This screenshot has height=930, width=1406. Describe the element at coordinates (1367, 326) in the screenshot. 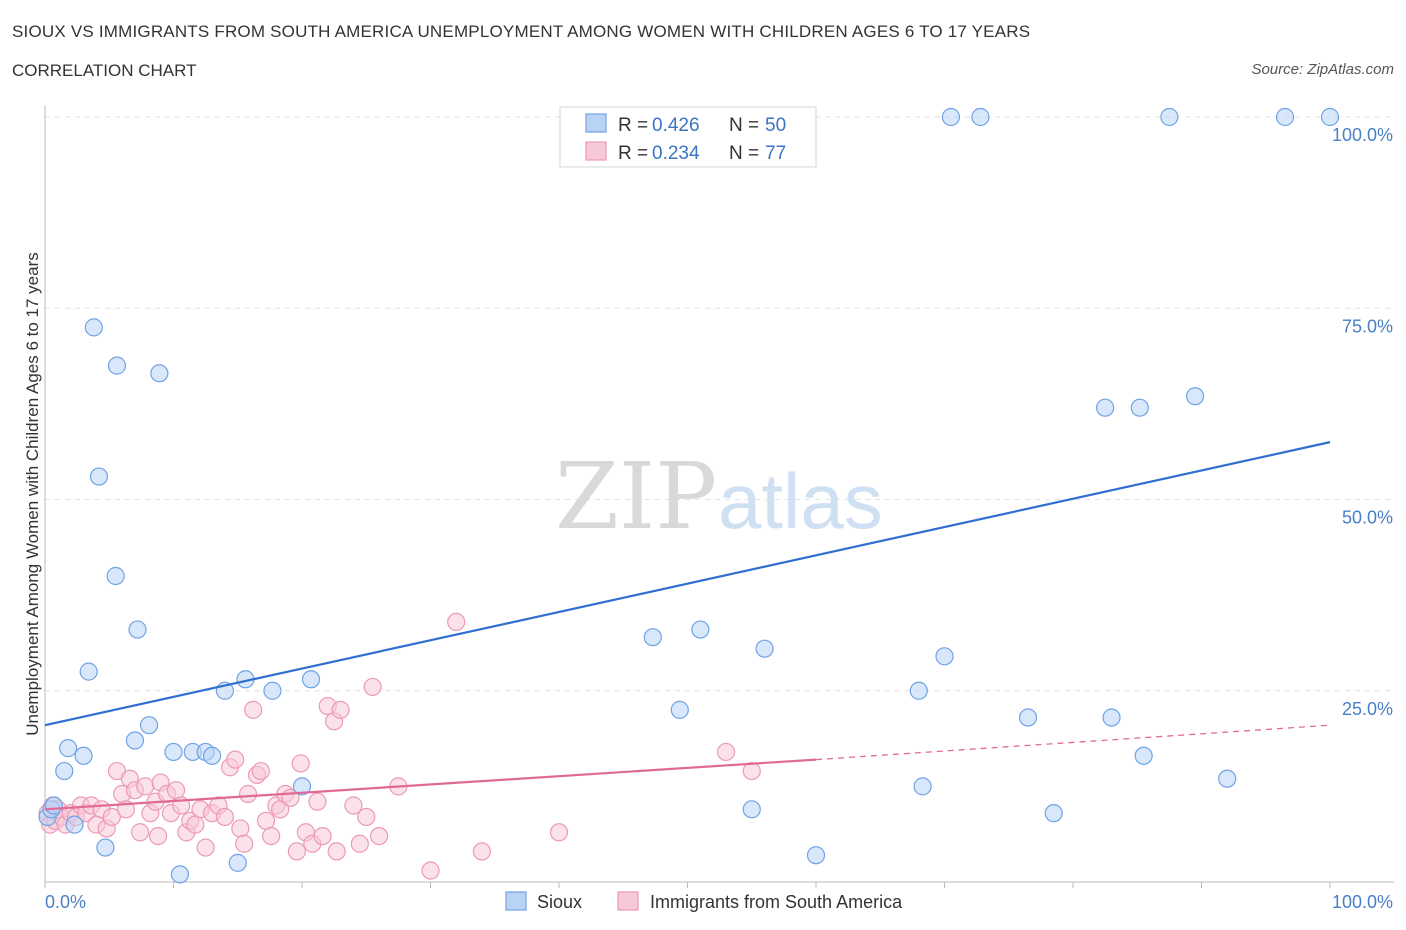

I see `y-tick-label-75: 75.0%` at that location.